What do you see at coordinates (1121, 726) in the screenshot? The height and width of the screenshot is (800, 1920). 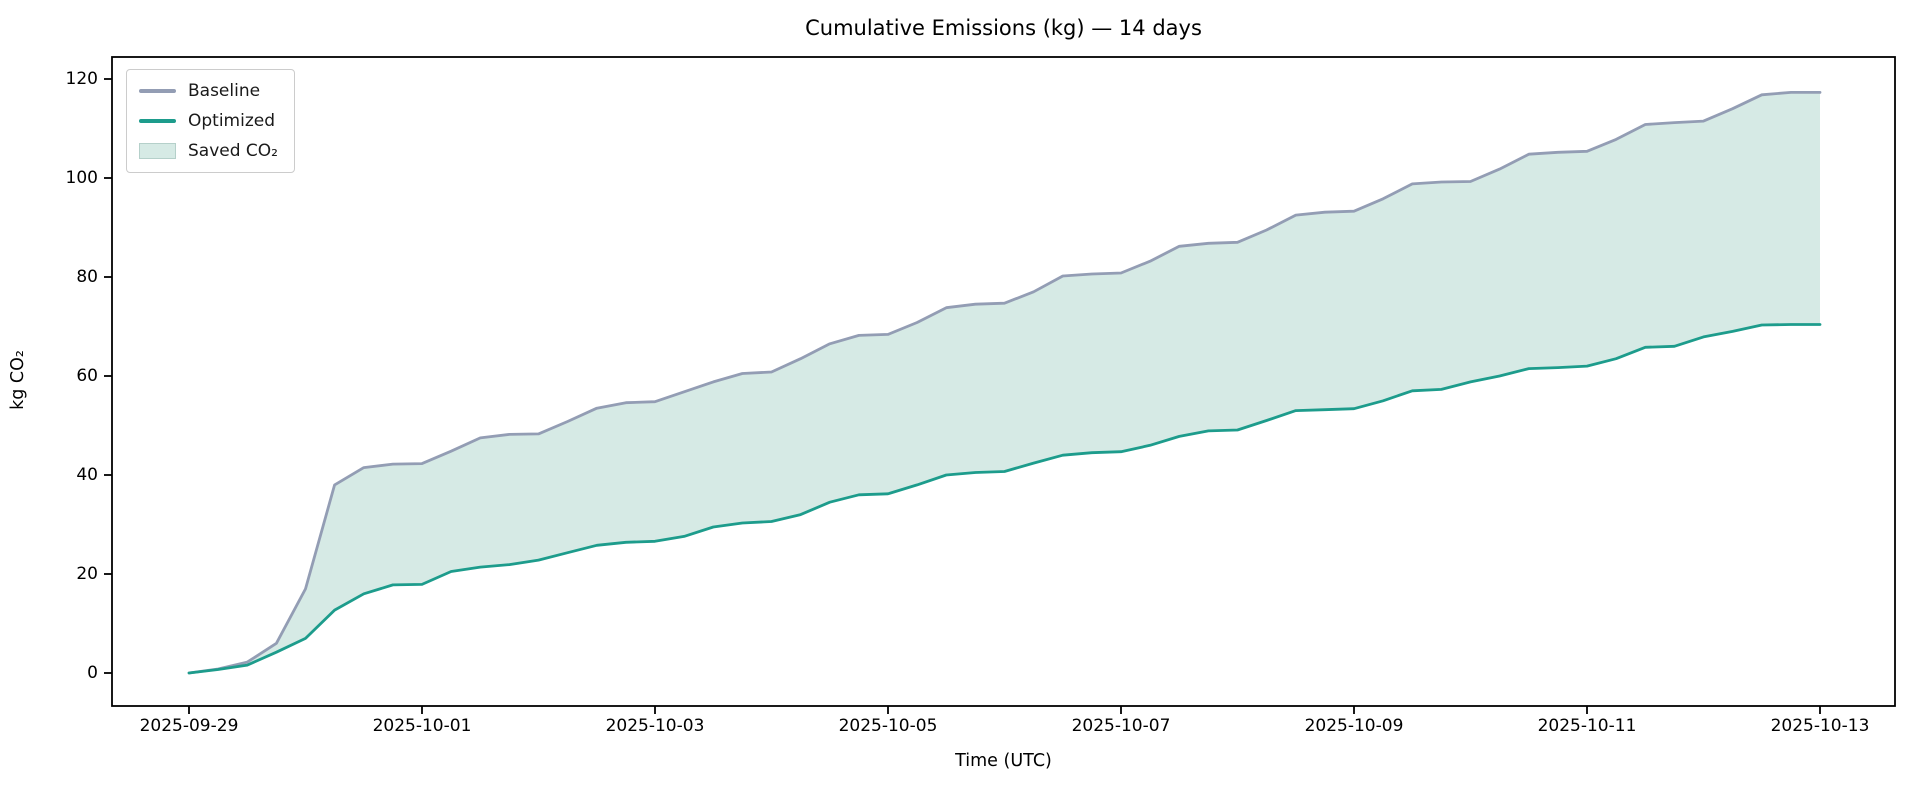 I see `x-tick-label: 2025-10-07` at bounding box center [1121, 726].